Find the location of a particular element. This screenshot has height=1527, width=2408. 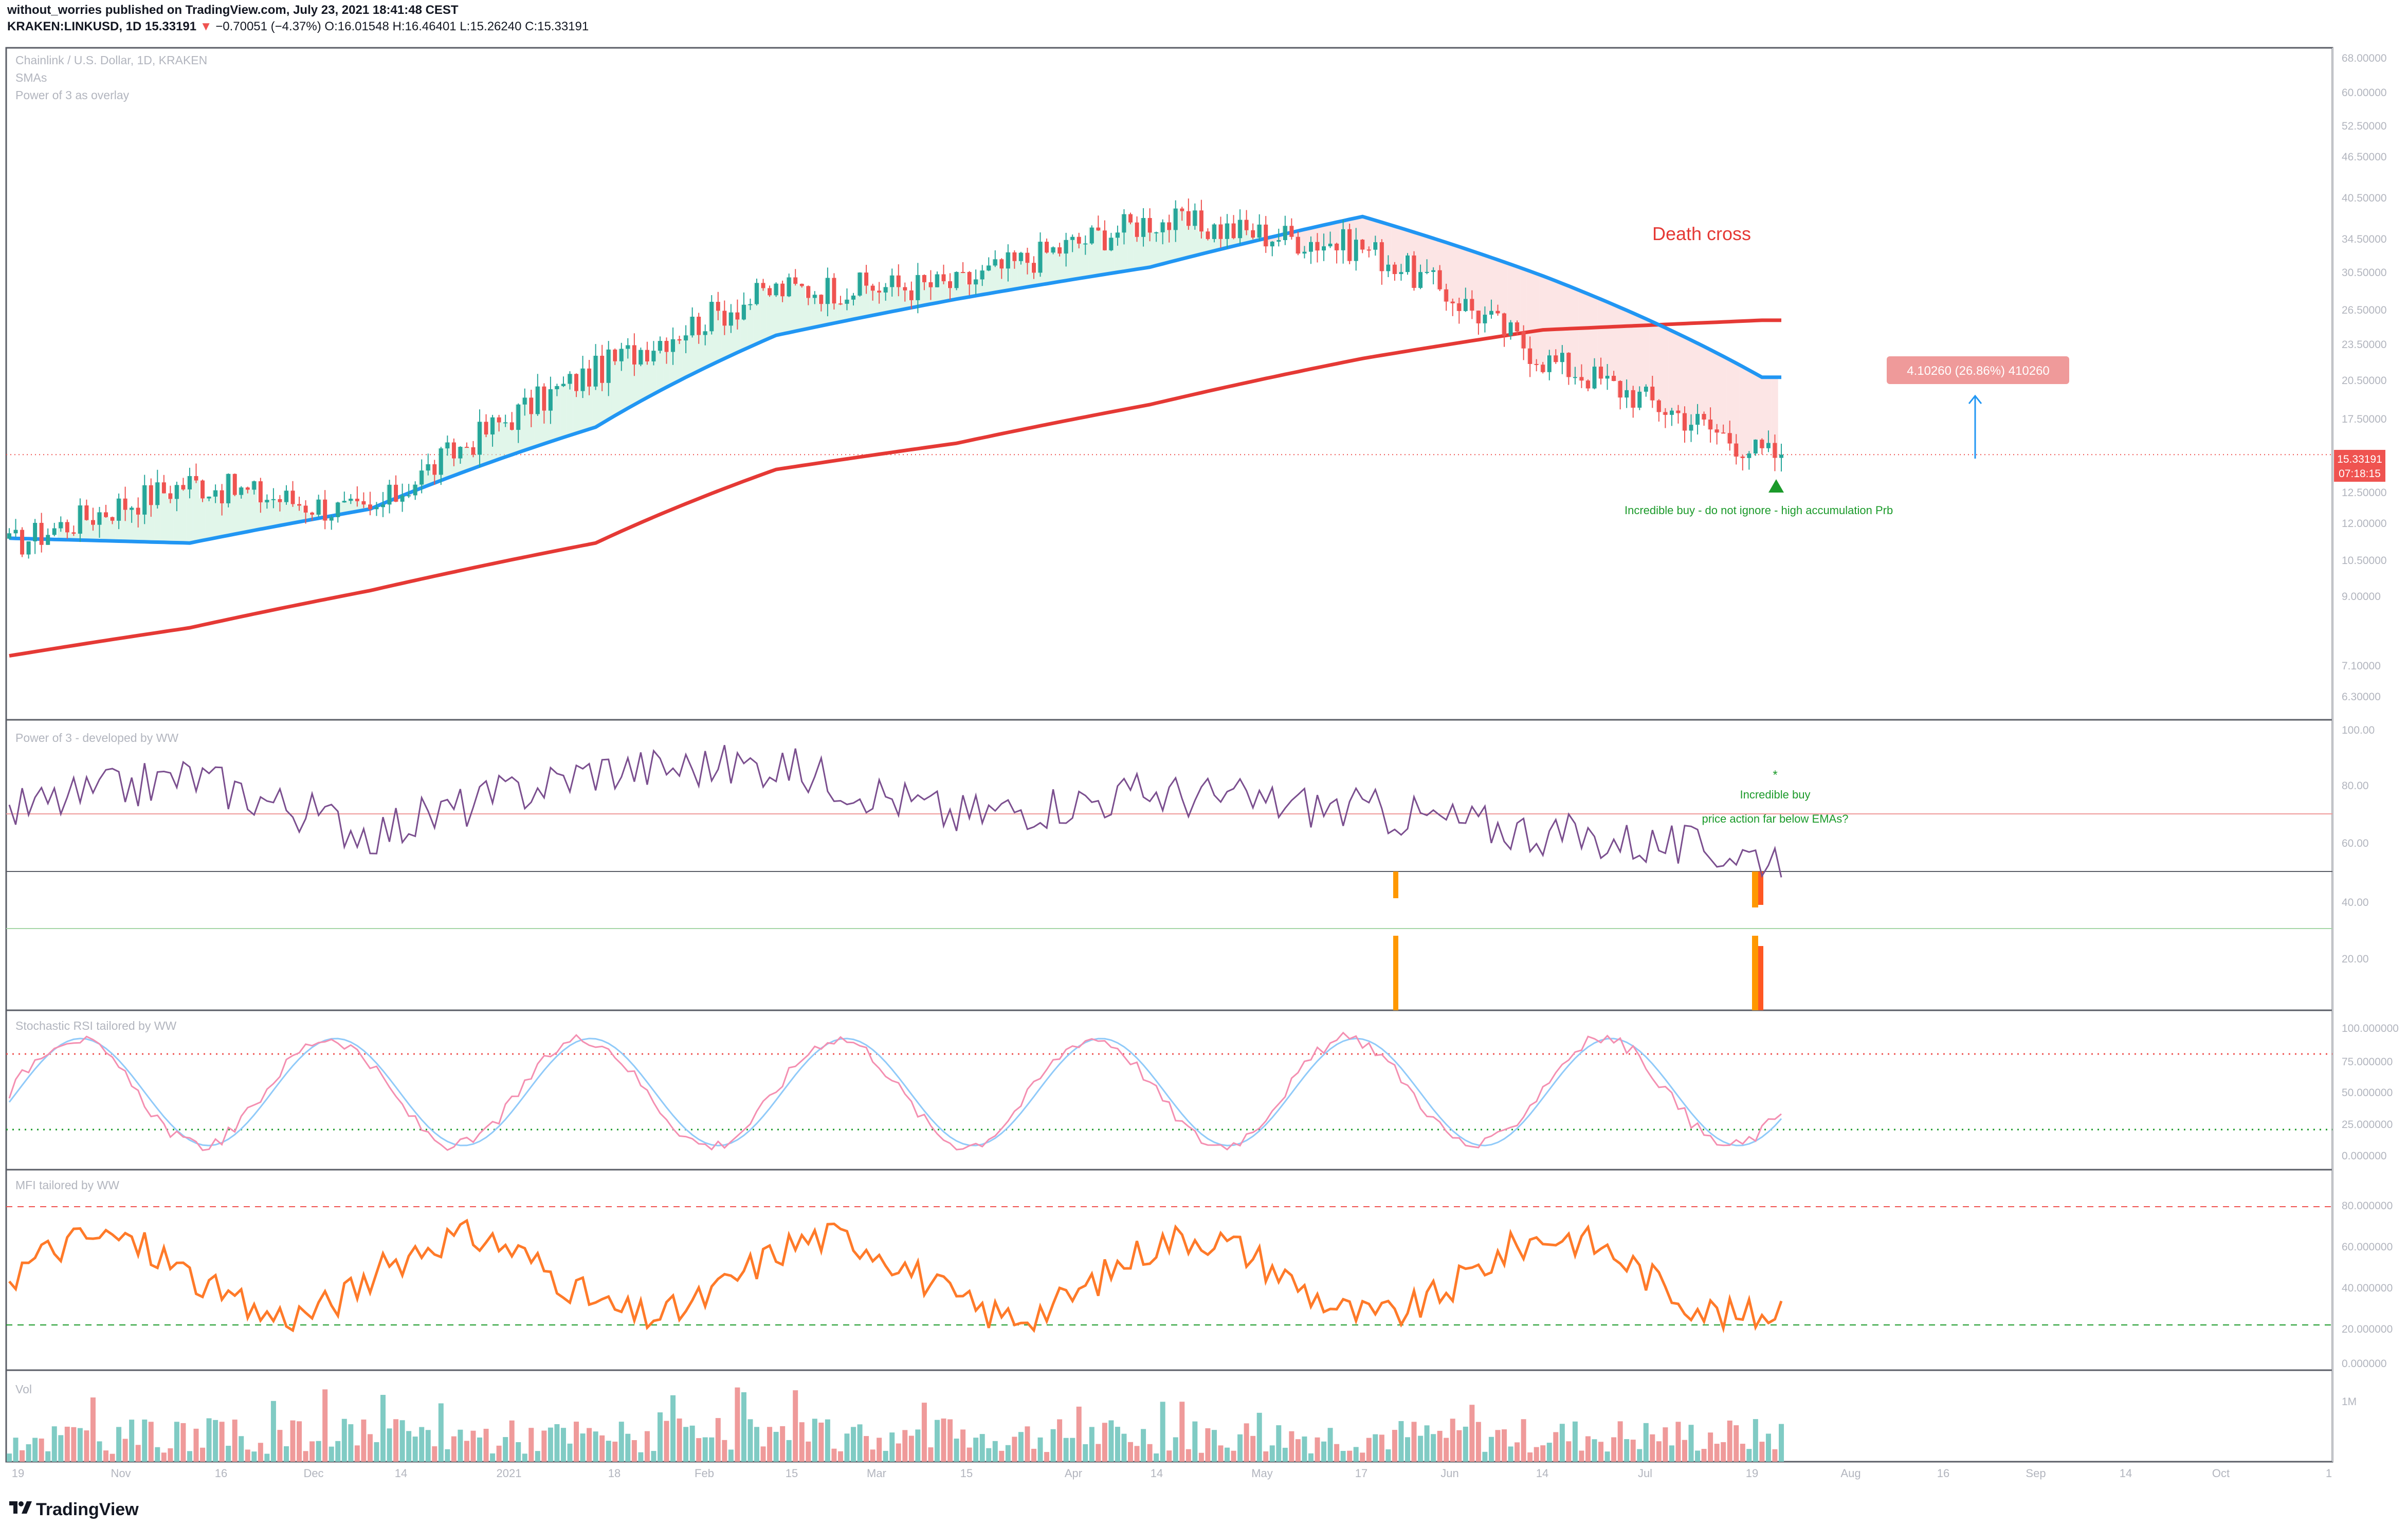

measure-tool: 4.10260 (26.86%) 410260 is located at coordinates (1978, 407).